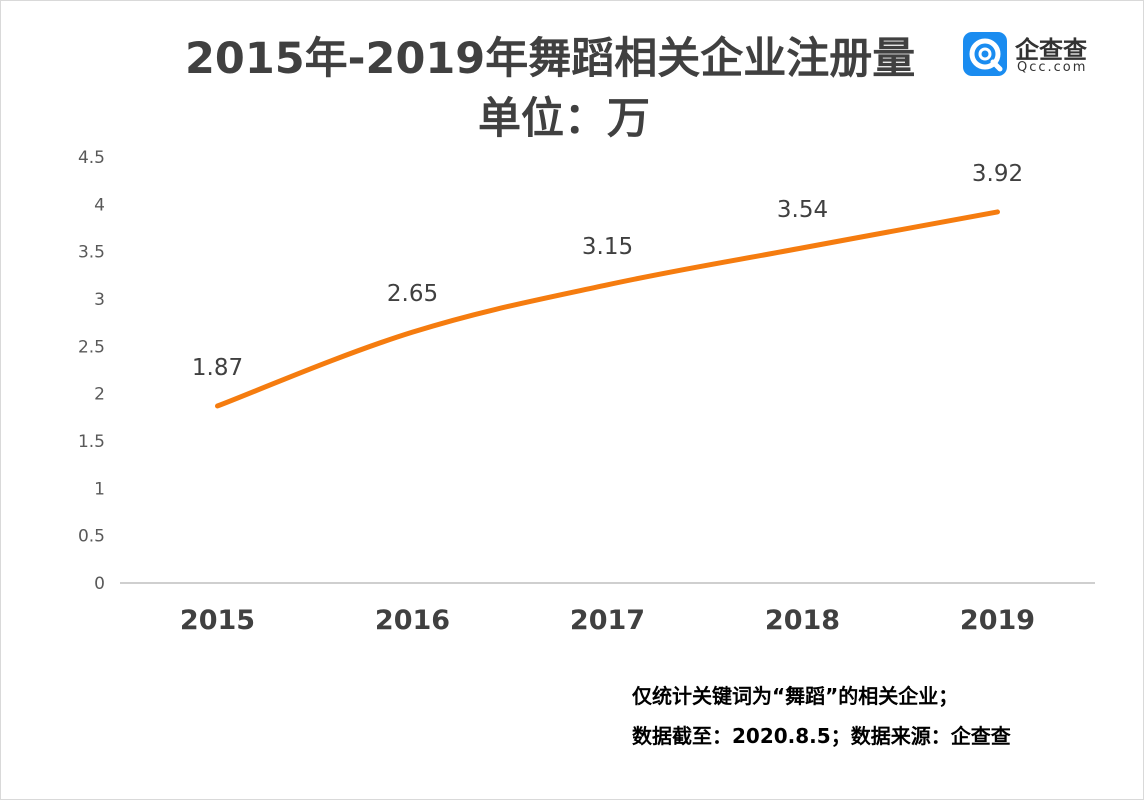 This screenshot has width=1144, height=800. I want to click on y-tick-label: 4, so click(99, 205).